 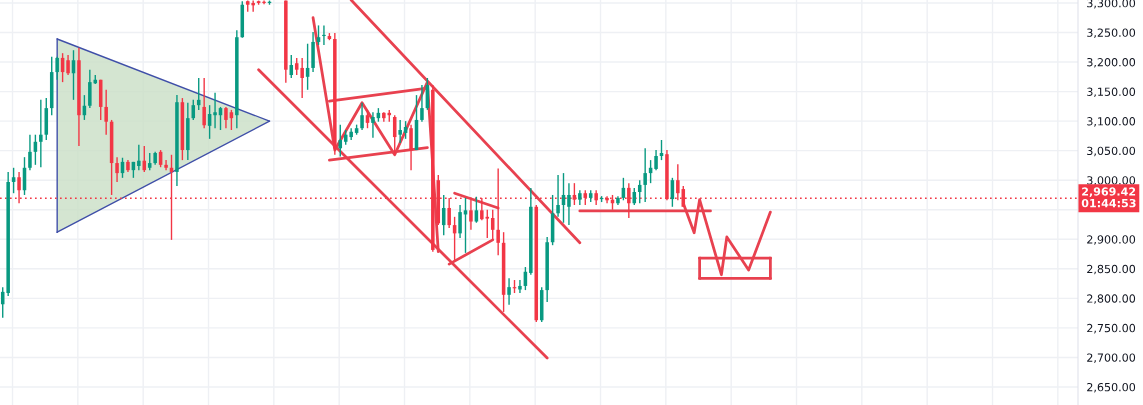 What do you see at coordinates (1111, 122) in the screenshot?
I see `y-tick-label: 3,100.00` at bounding box center [1111, 122].